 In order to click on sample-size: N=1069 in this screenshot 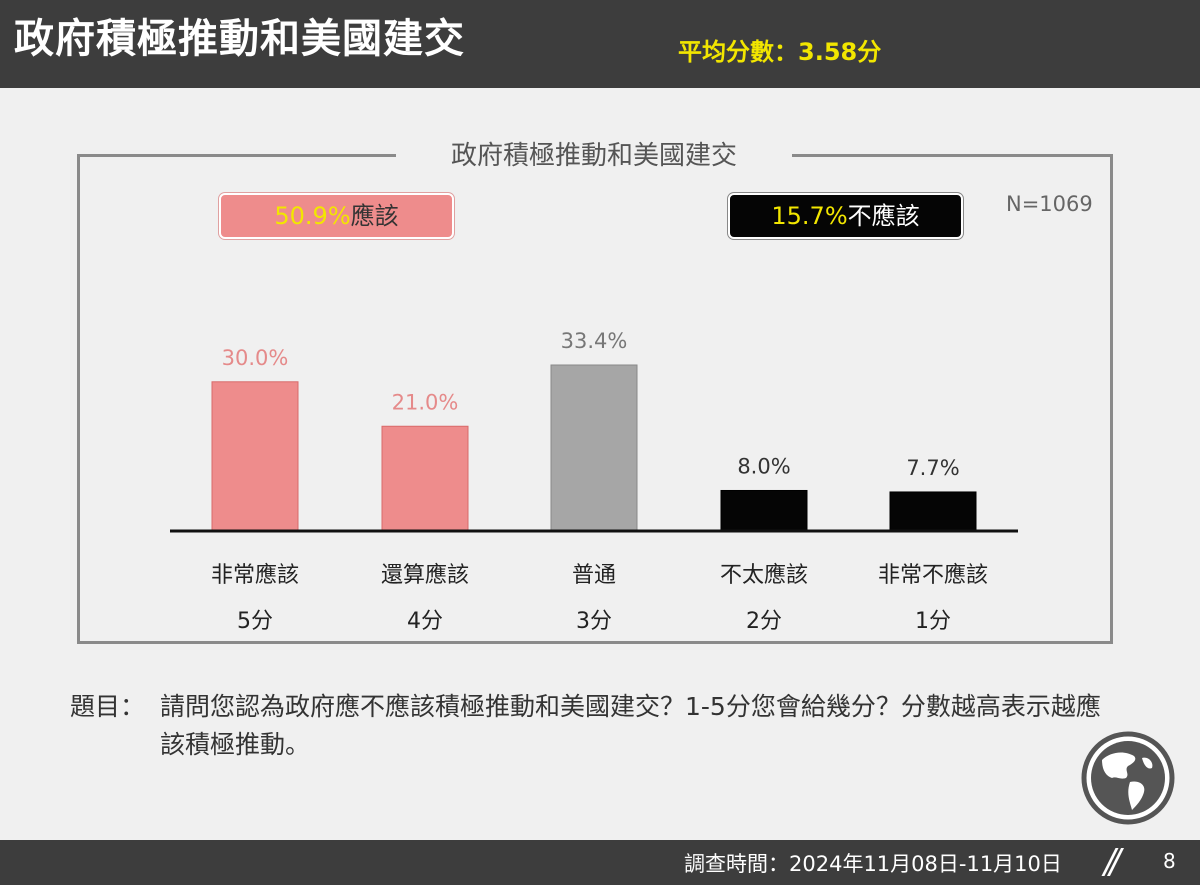, I will do `click(1049, 204)`.